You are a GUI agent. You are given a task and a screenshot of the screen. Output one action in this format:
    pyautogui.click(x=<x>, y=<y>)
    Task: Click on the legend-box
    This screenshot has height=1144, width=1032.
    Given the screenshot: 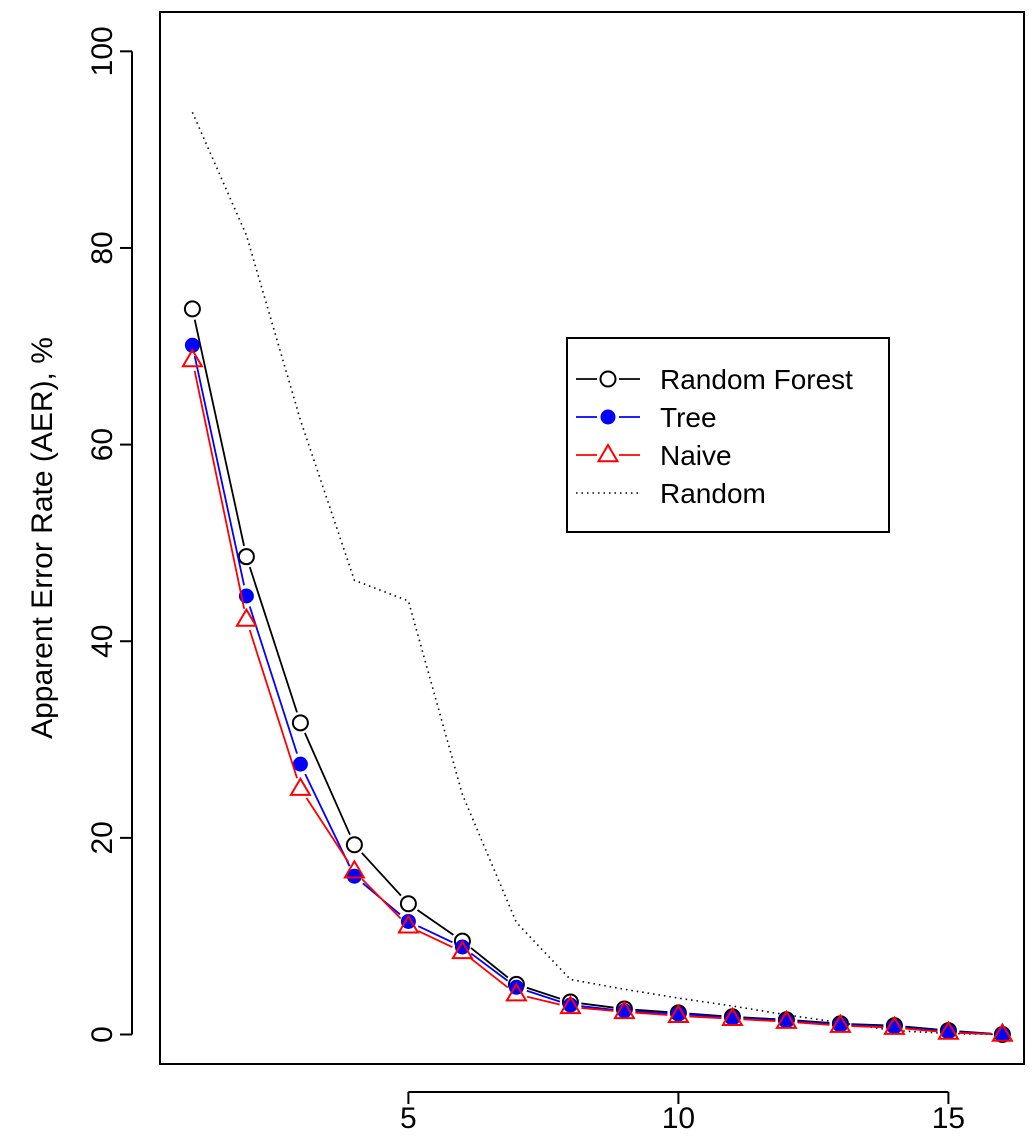 What is the action you would take?
    pyautogui.click(x=728, y=435)
    